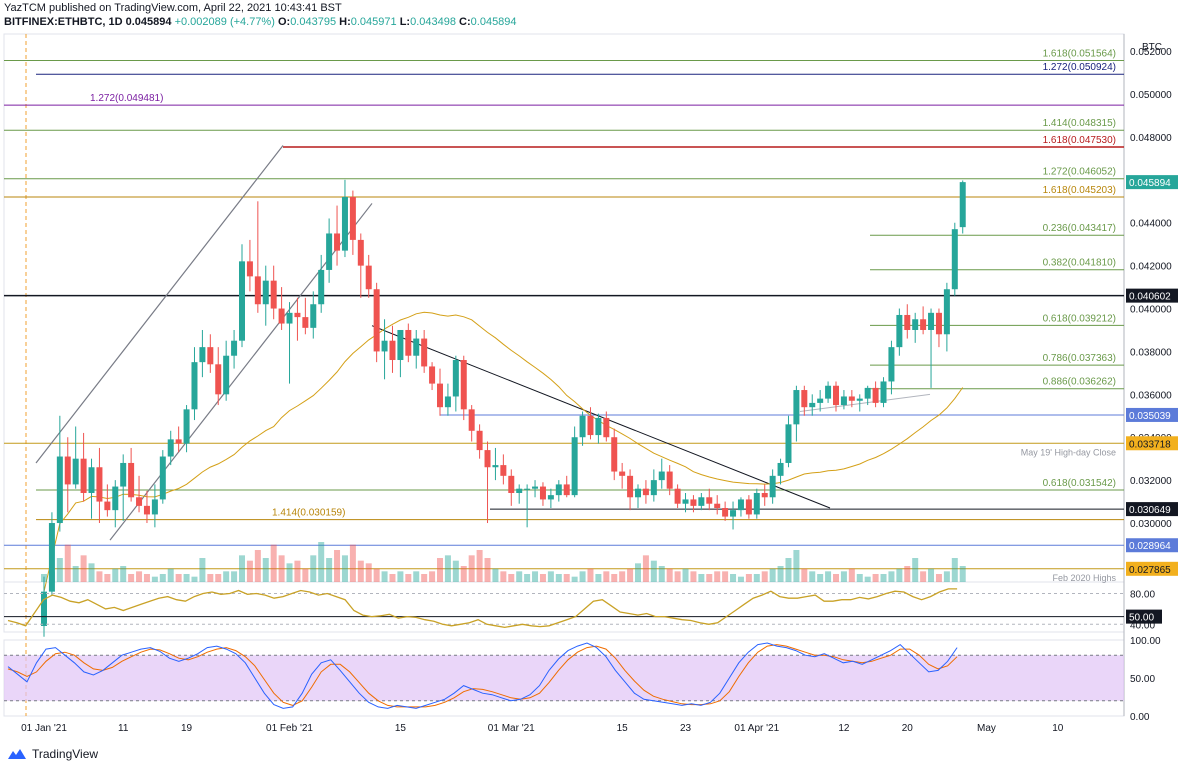  What do you see at coordinates (1151, 352) in the screenshot?
I see `y-tick-label: 0.038000` at bounding box center [1151, 352].